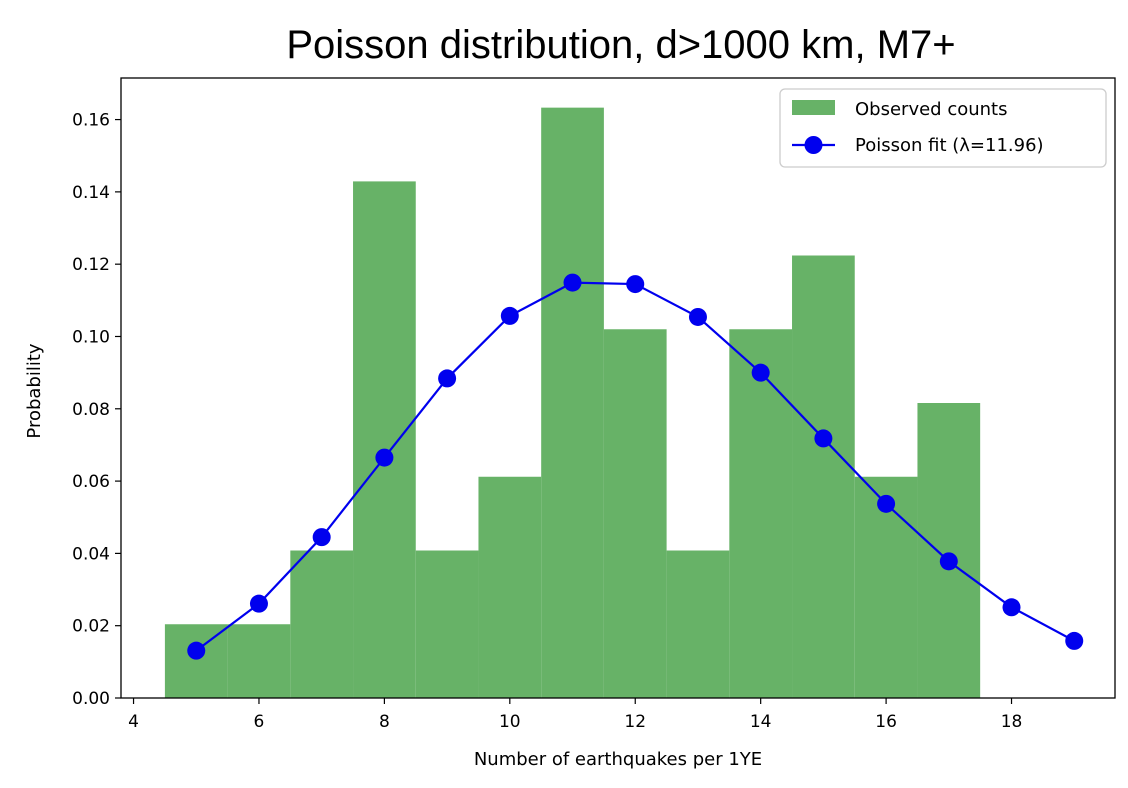 The image size is (1128, 788). Describe the element at coordinates (91, 482) in the screenshot. I see `y-tick-label: 0.06` at that location.